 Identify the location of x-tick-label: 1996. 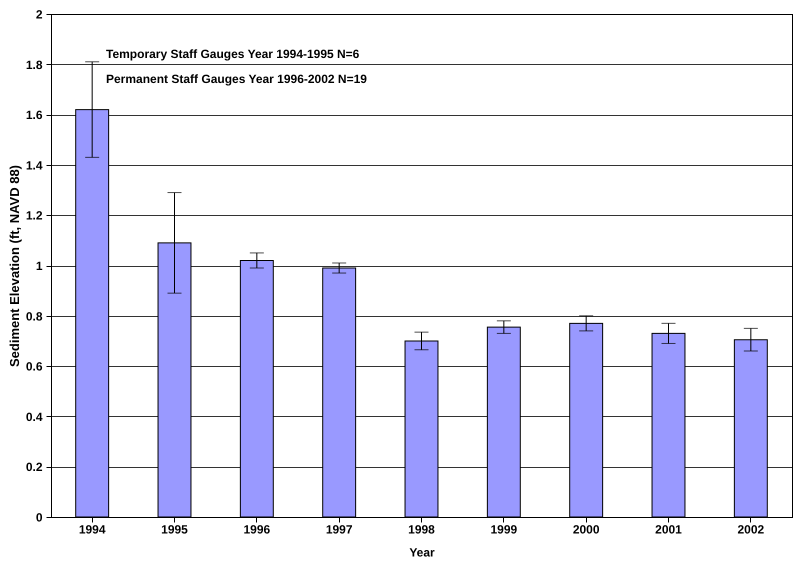
(257, 529).